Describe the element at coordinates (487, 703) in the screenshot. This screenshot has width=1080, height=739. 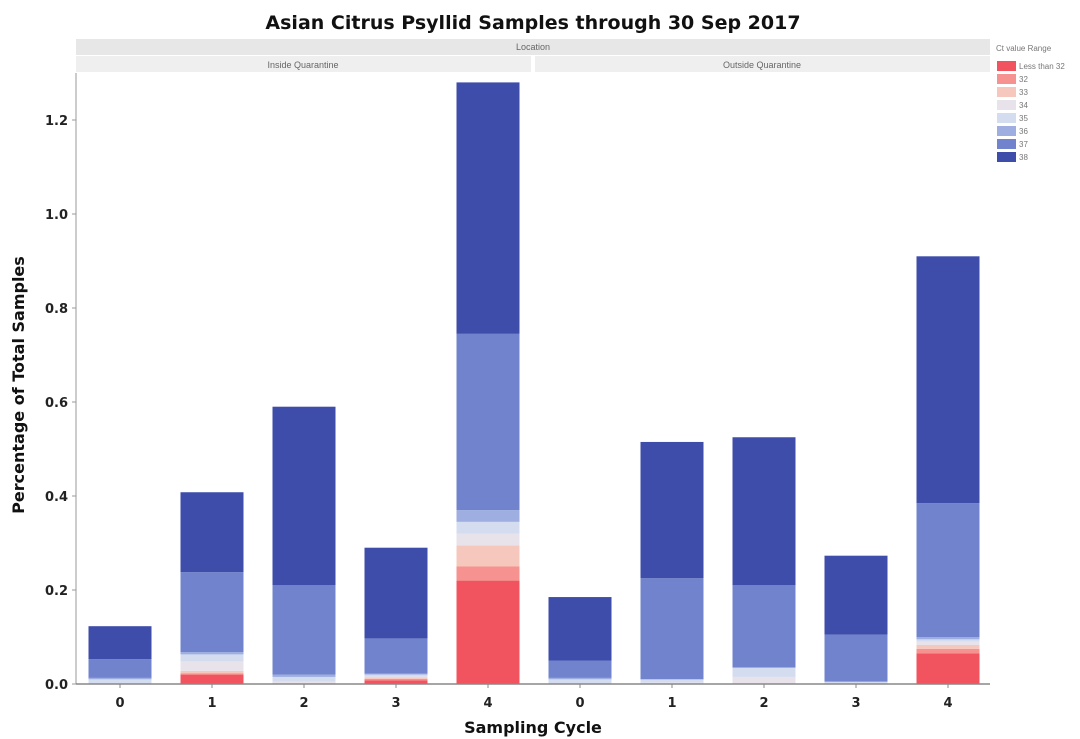
I see `x-tick-label: 4` at that location.